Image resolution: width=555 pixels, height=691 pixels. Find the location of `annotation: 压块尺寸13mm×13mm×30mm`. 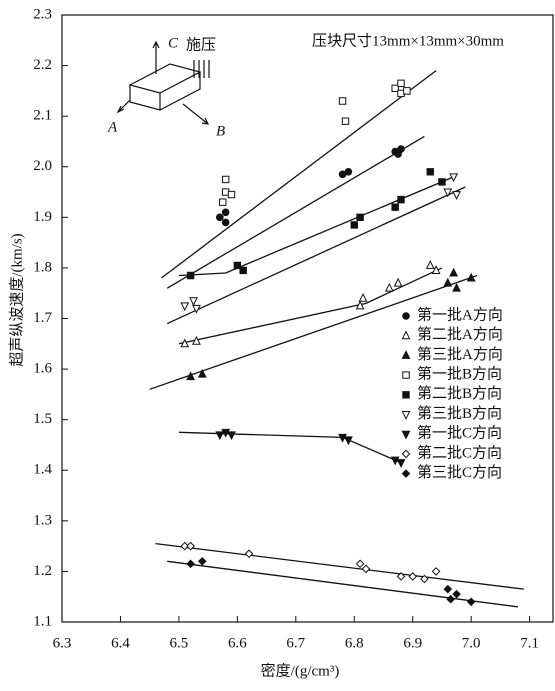

annotation: 压块尺寸13mm×13mm×30mm is located at coordinates (408, 40).